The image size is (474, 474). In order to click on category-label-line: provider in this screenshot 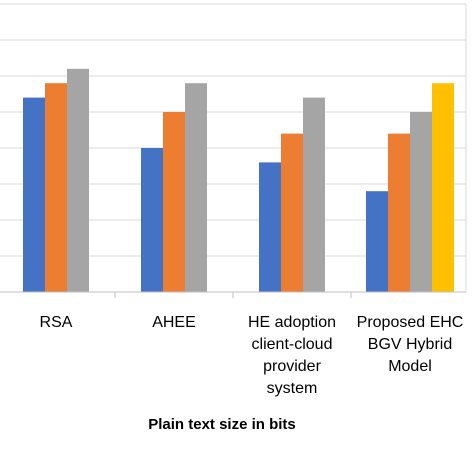, I will do `click(292, 366)`.